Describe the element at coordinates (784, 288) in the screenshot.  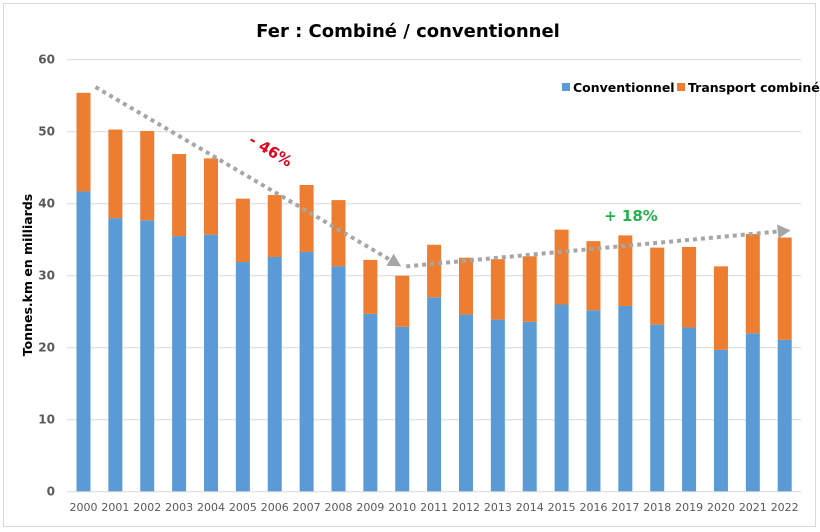
I see `bar-transport-combine-2022` at that location.